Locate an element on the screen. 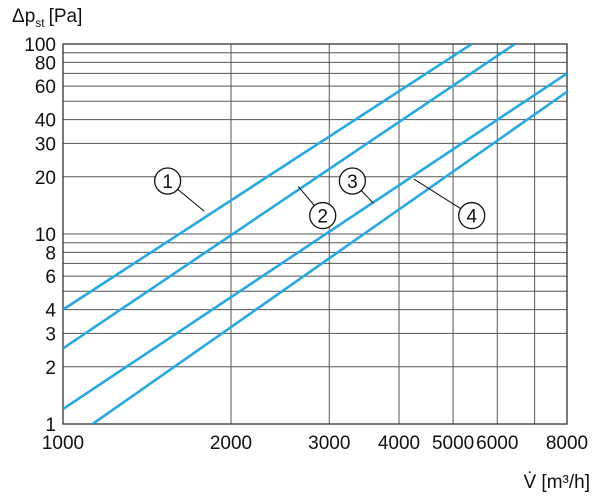 Image resolution: width=600 pixels, height=499 pixels. y-tick-label: 8 is located at coordinates (50, 253).